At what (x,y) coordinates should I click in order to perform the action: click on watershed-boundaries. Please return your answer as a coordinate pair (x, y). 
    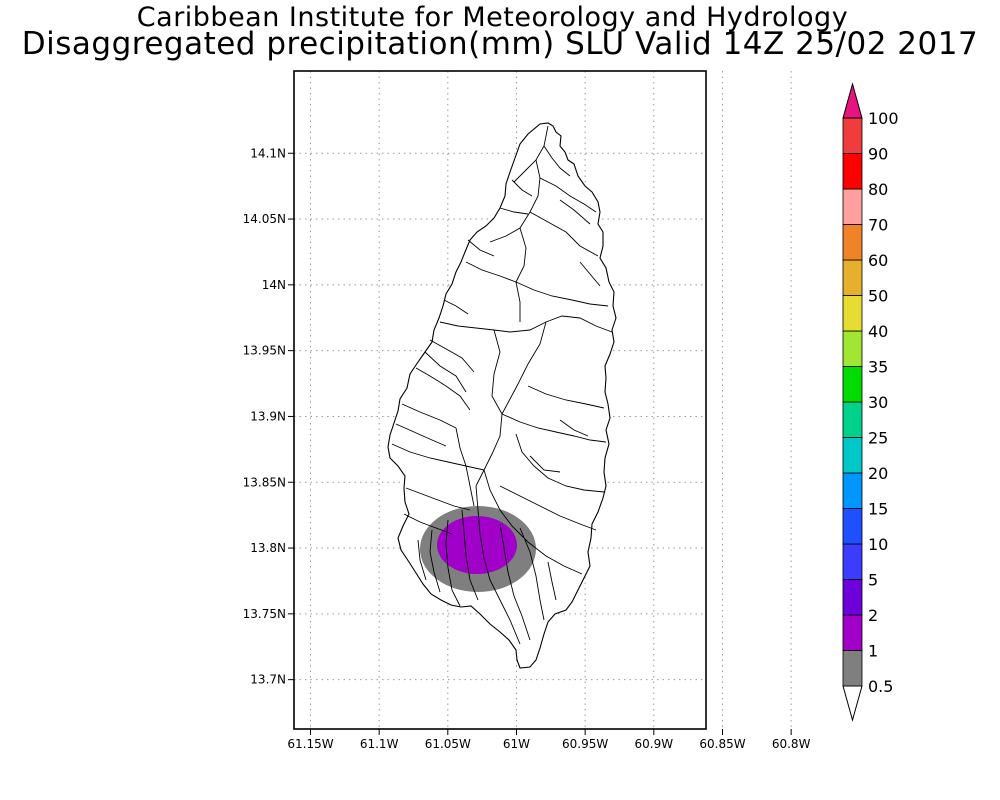
    Looking at the image, I should click on (502, 385).